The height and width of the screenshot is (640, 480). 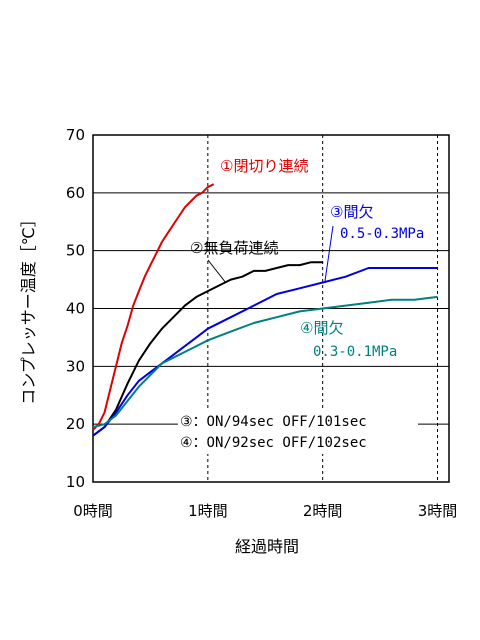 I want to click on series-label-3-leader, so click(x=329, y=253).